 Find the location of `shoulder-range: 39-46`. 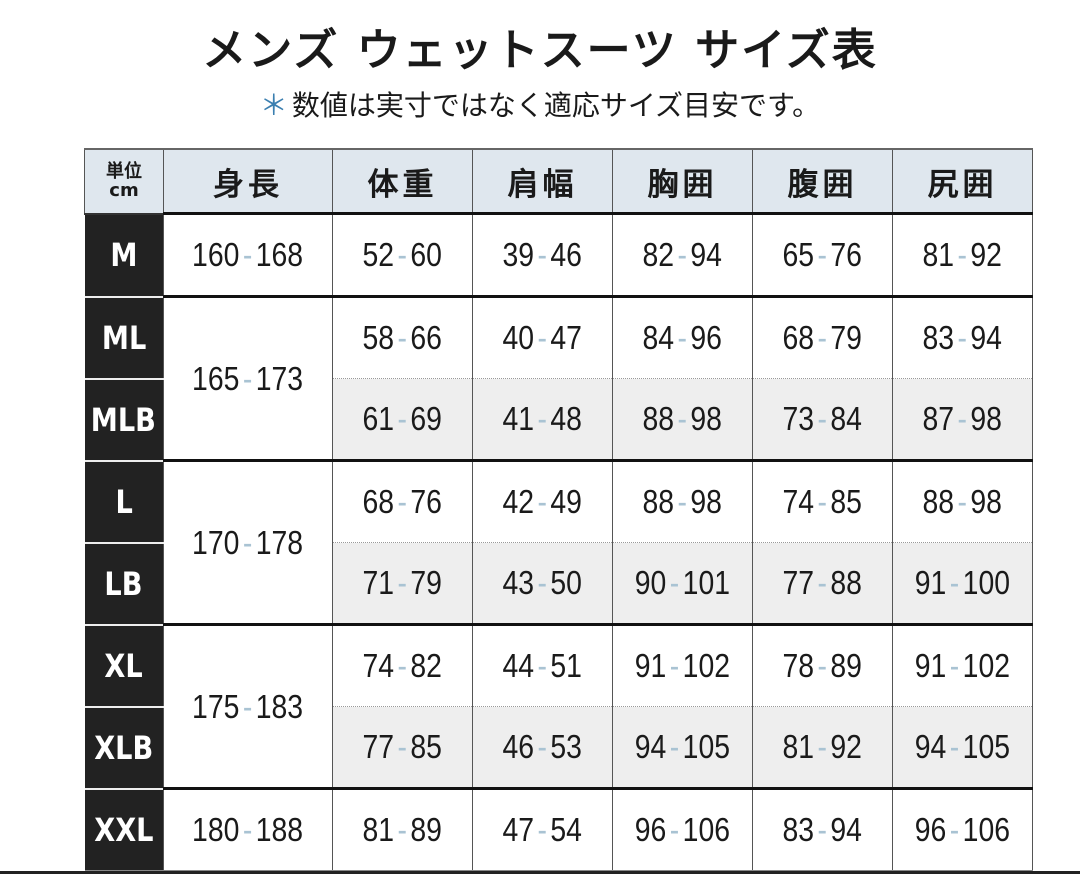

shoulder-range: 39-46 is located at coordinates (542, 255).